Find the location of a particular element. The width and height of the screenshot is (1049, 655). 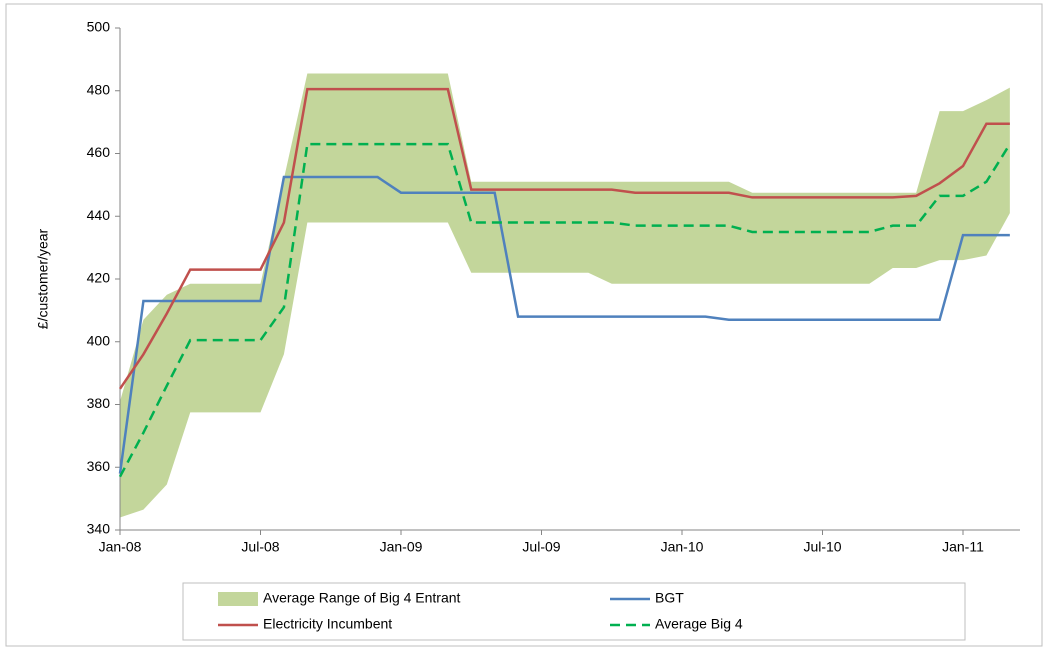

y-tick-label: 480 is located at coordinates (99, 89).